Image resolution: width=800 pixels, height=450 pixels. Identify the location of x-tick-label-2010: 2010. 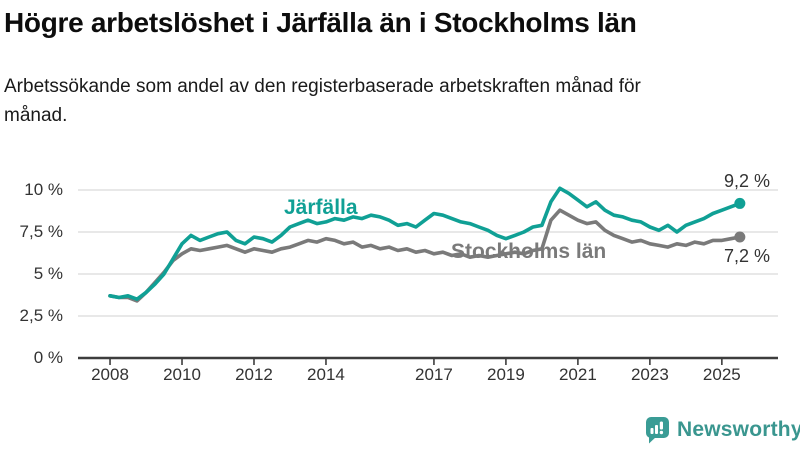
(182, 374).